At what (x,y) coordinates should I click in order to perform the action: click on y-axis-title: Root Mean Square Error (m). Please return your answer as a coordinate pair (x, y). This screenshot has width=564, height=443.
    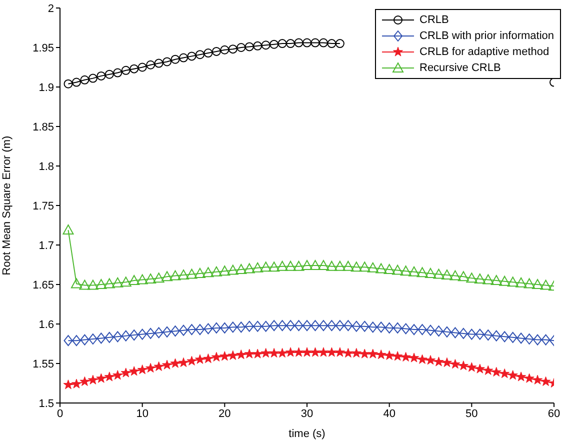
    Looking at the image, I should click on (6, 206).